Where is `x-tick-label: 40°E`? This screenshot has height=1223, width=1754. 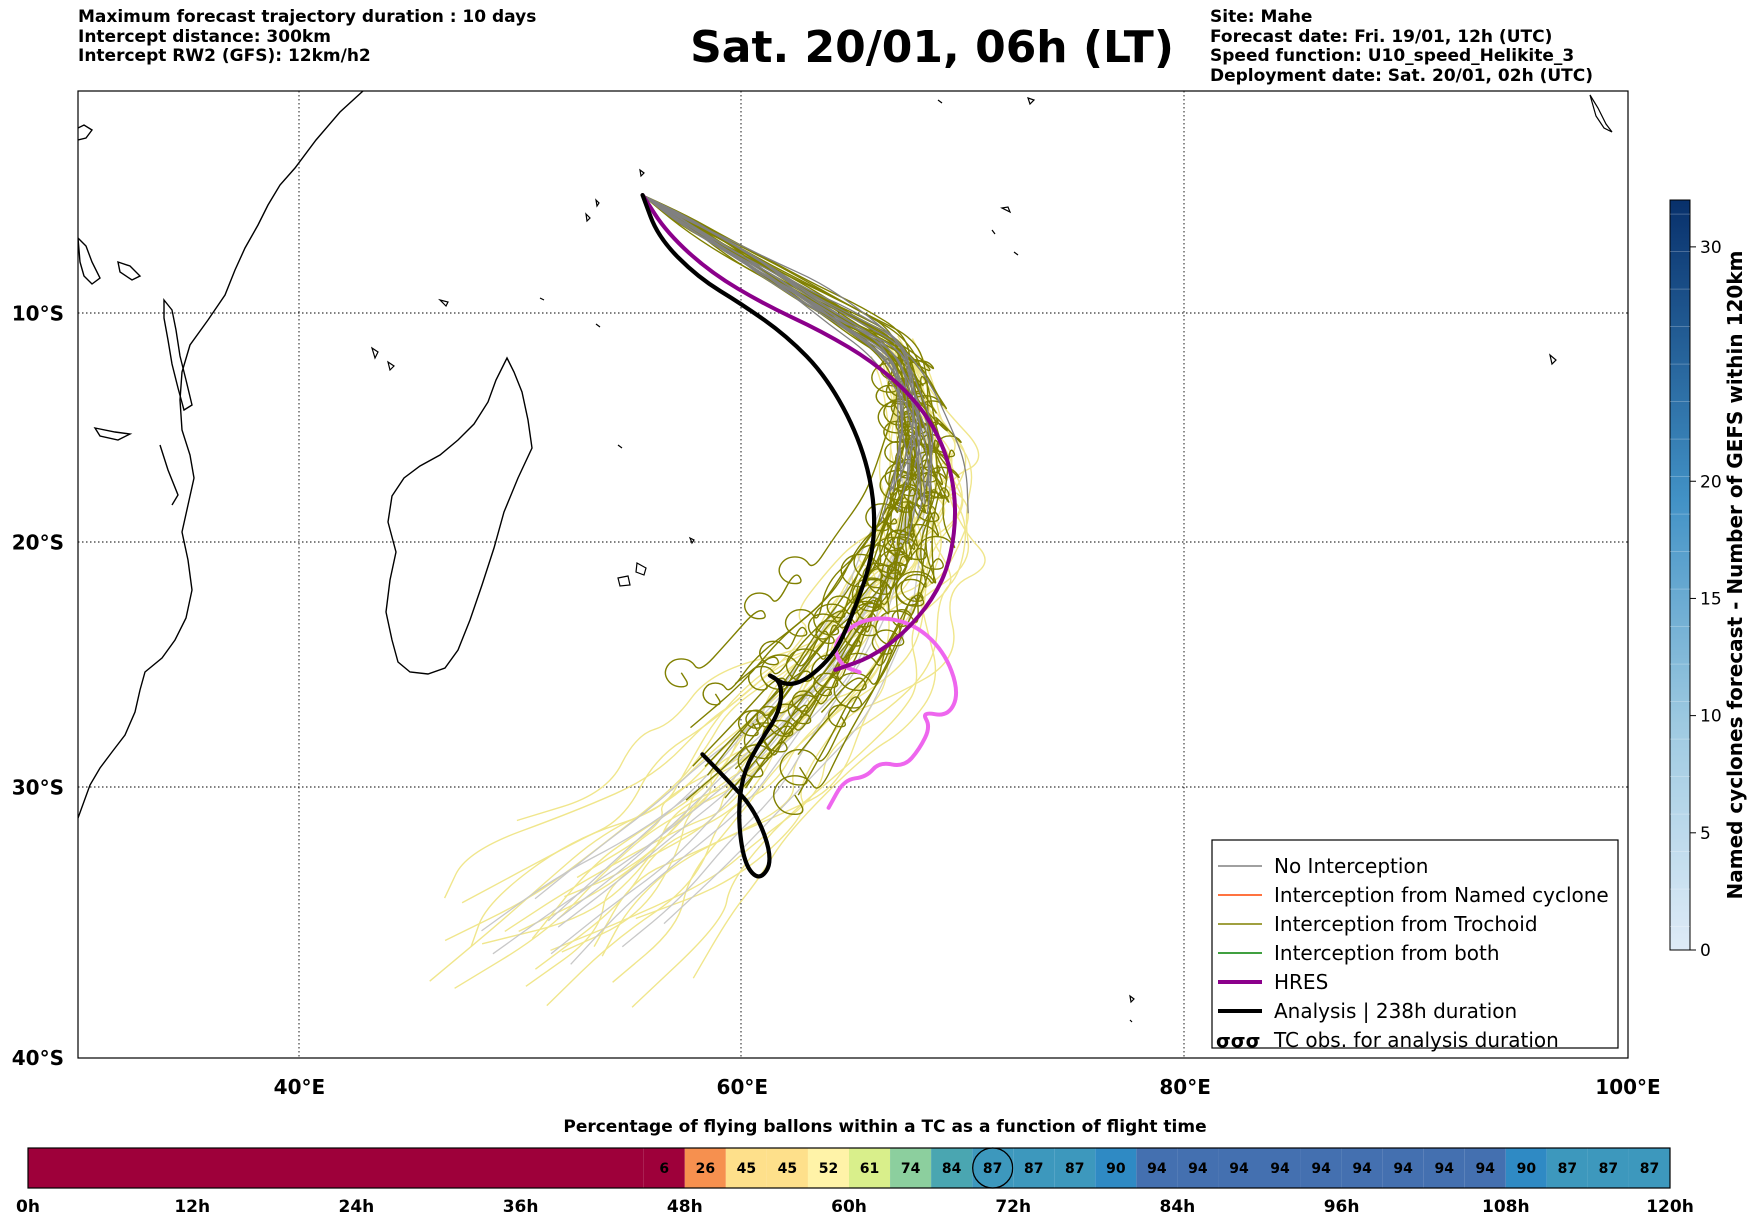 x-tick-label: 40°E is located at coordinates (300, 1087).